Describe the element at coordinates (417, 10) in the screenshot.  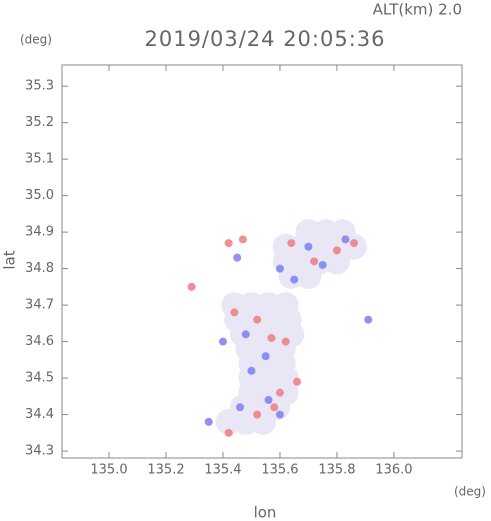
I see `altitude-label: ALT(km) 2.0` at that location.